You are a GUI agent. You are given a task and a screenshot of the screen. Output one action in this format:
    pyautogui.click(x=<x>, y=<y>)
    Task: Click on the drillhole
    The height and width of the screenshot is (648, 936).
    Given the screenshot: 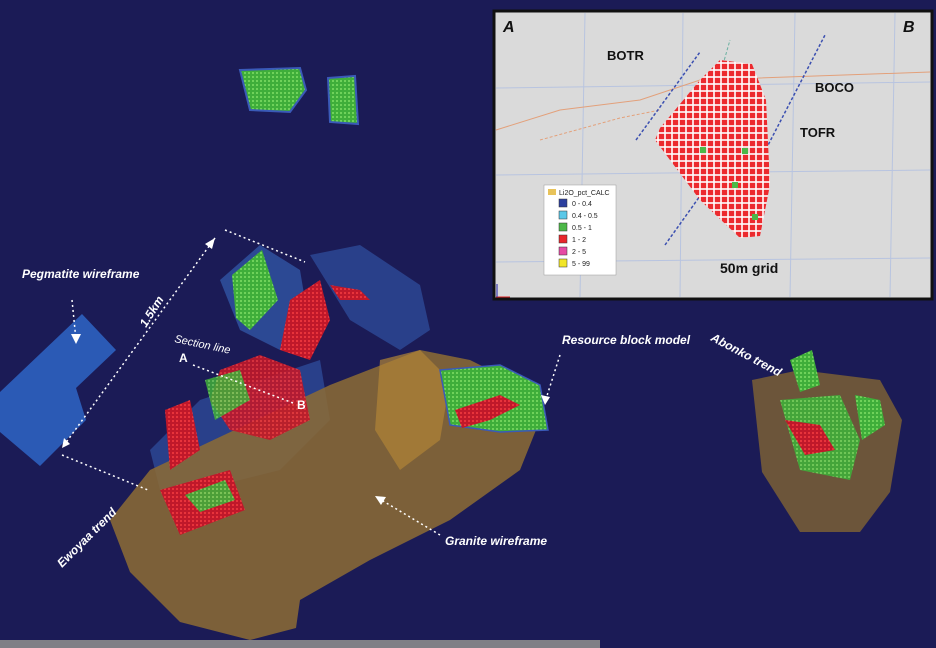 What is the action you would take?
    pyautogui.click(x=668, y=96)
    